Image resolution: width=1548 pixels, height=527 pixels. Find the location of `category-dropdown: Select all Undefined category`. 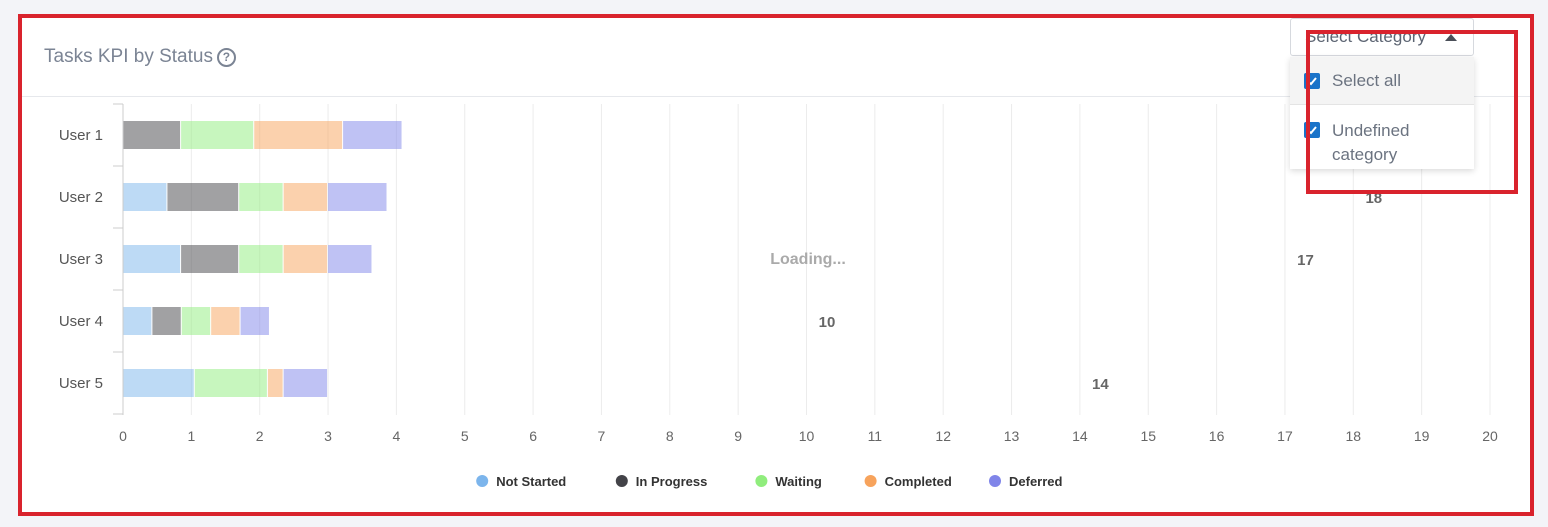

category-dropdown: Select all Undefined category is located at coordinates (1382, 113).